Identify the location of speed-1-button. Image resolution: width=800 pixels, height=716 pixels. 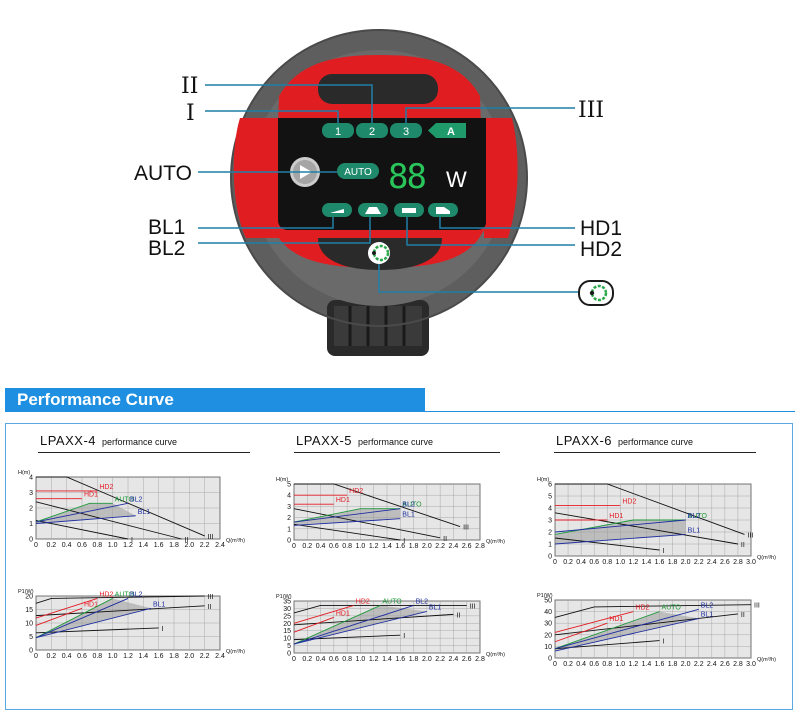
(338, 130).